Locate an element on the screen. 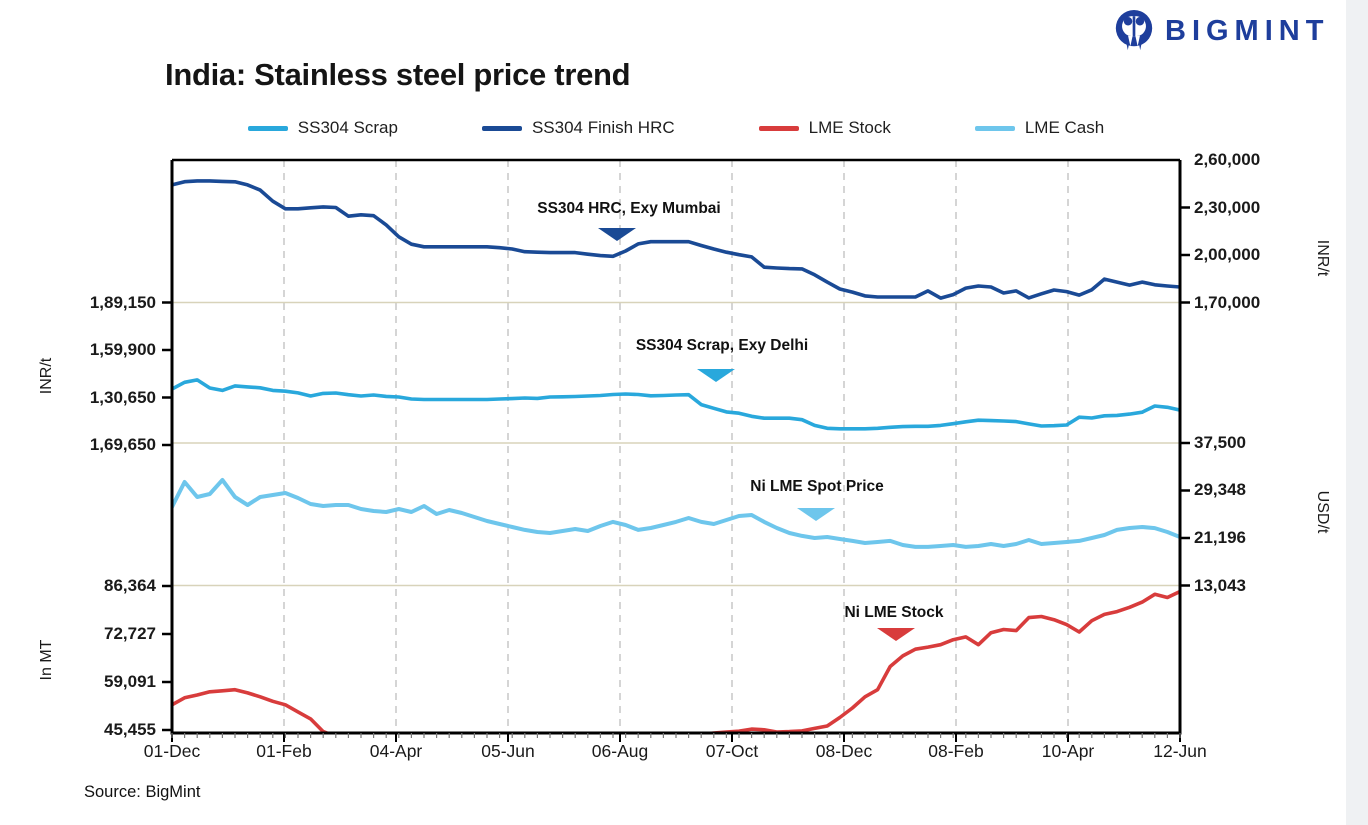  x-tick-label: 12-Jun is located at coordinates (1180, 751).